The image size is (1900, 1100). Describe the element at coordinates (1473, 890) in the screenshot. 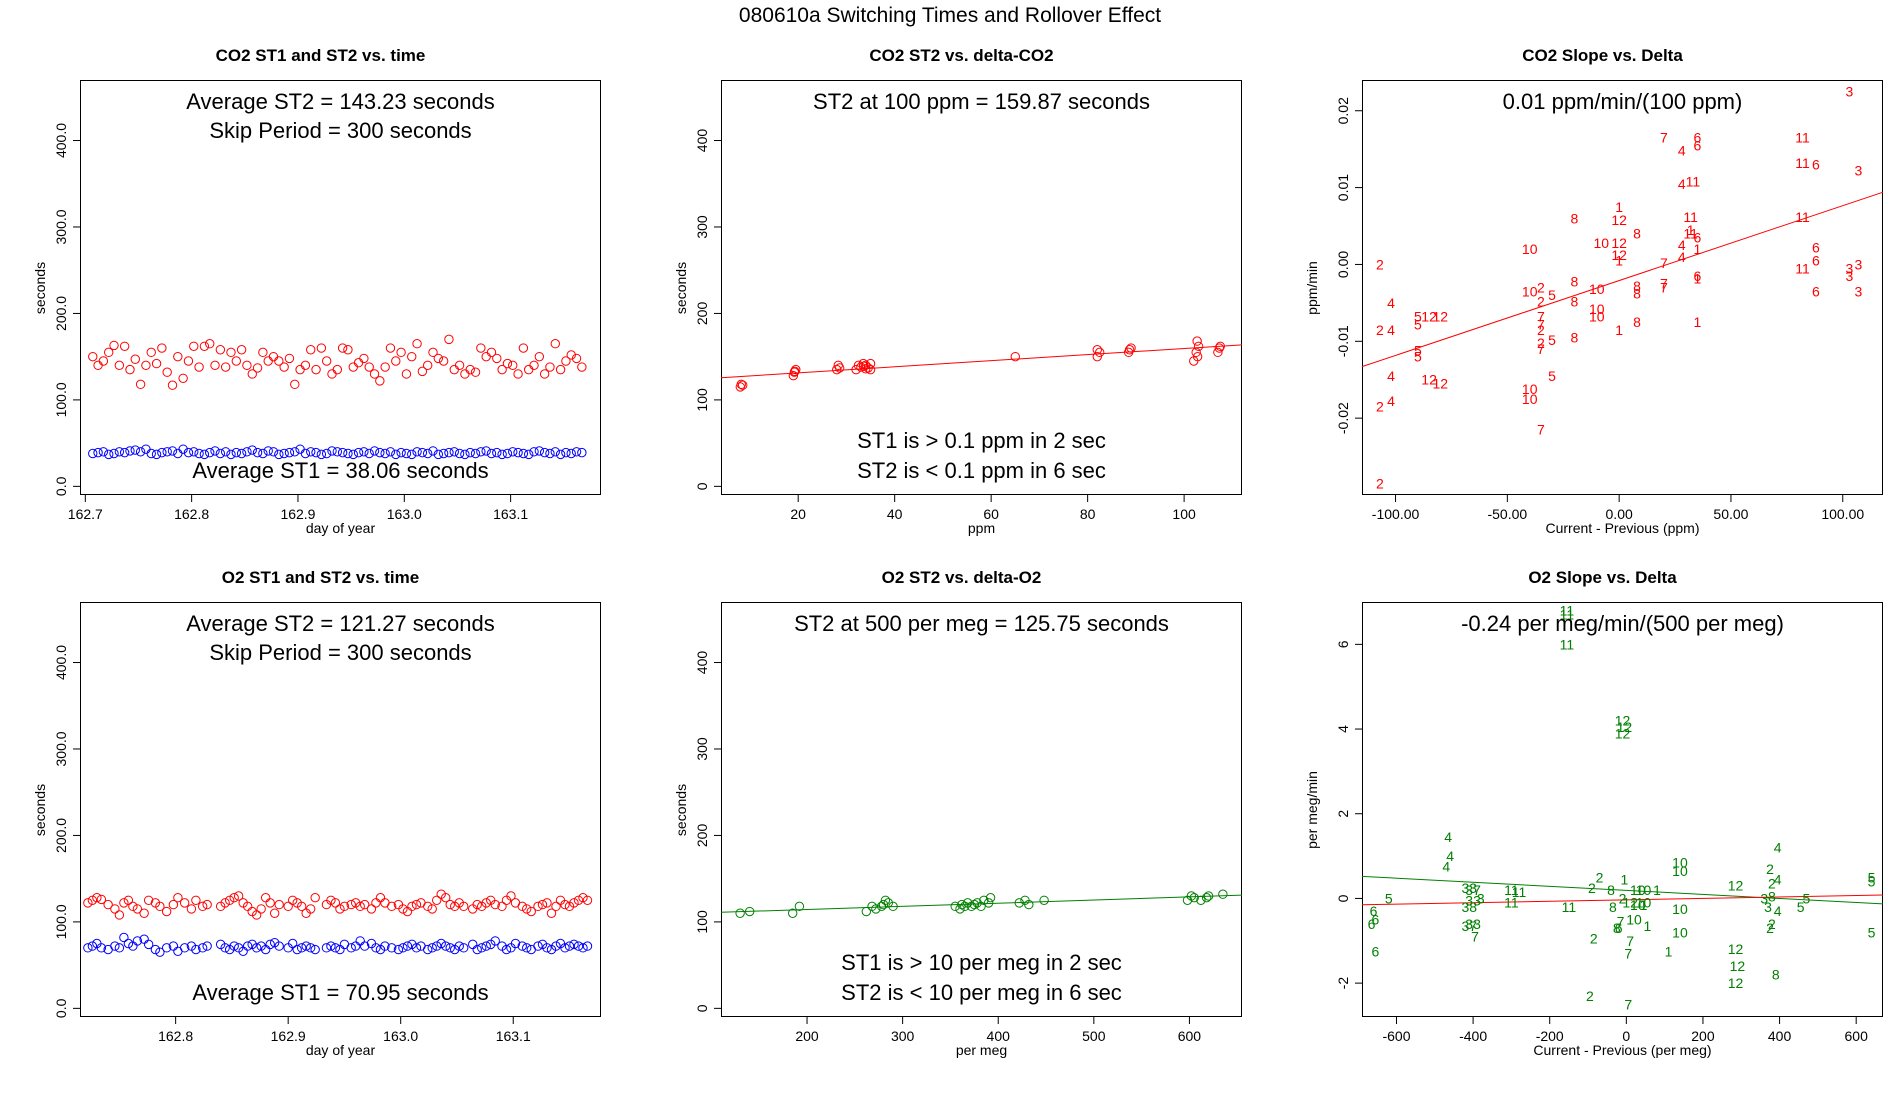

I see `labeled-data-point: 37` at that location.